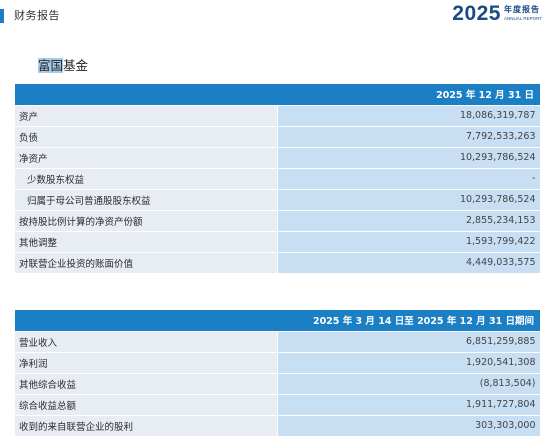 This screenshot has height=448, width=550. I want to click on row-label: 收到的来自联营企业的股利, so click(146, 426).